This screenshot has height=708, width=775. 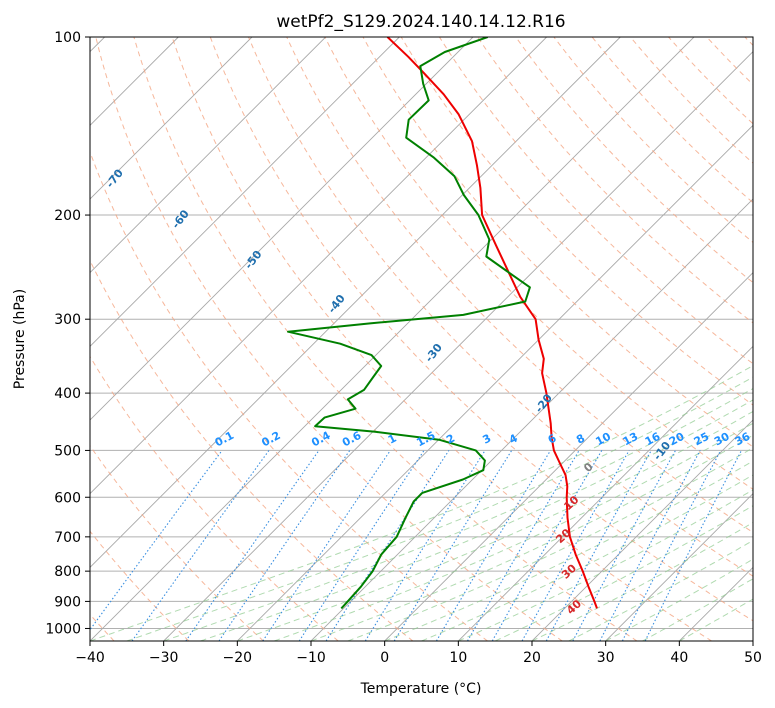 What do you see at coordinates (569, 572) in the screenshot?
I see `moist-adiabat-label: 30` at bounding box center [569, 572].